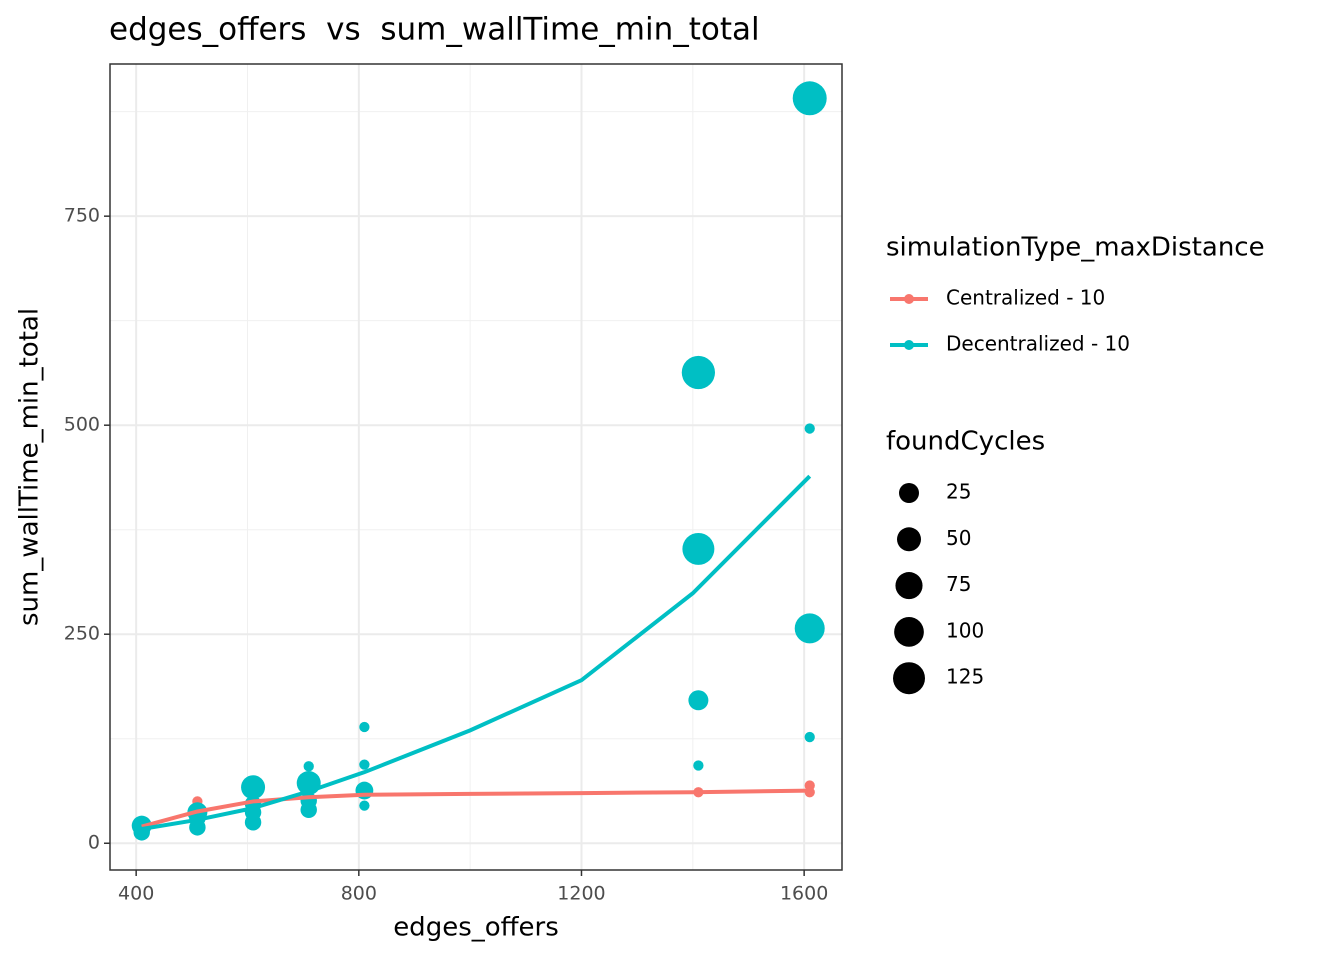 This screenshot has width=1344, height=960. What do you see at coordinates (82, 216) in the screenshot?
I see `y-tick-label: 750` at bounding box center [82, 216].